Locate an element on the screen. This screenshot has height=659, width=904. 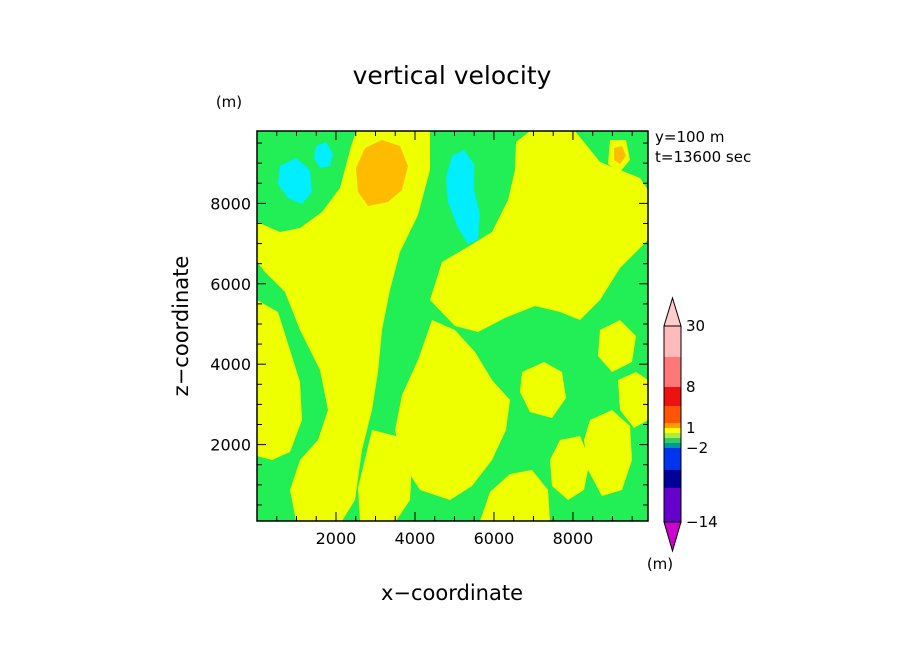
y-tick-label: 8000 is located at coordinates (230, 203).